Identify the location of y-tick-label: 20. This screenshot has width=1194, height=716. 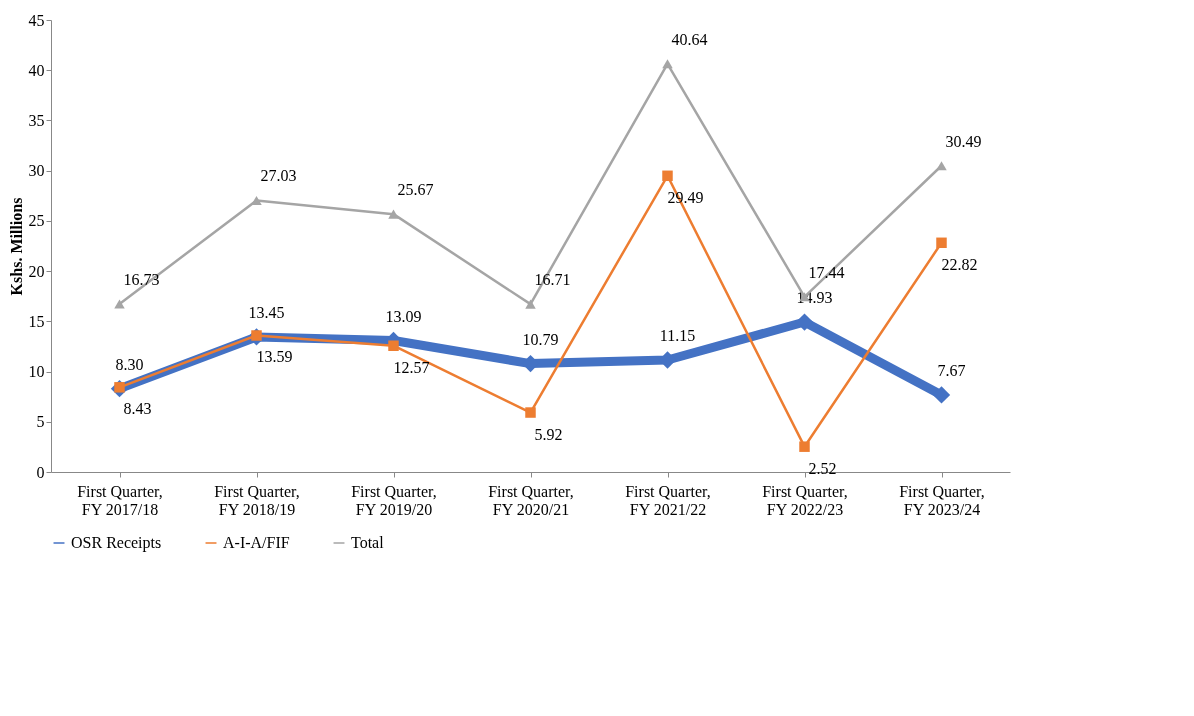
(36, 271).